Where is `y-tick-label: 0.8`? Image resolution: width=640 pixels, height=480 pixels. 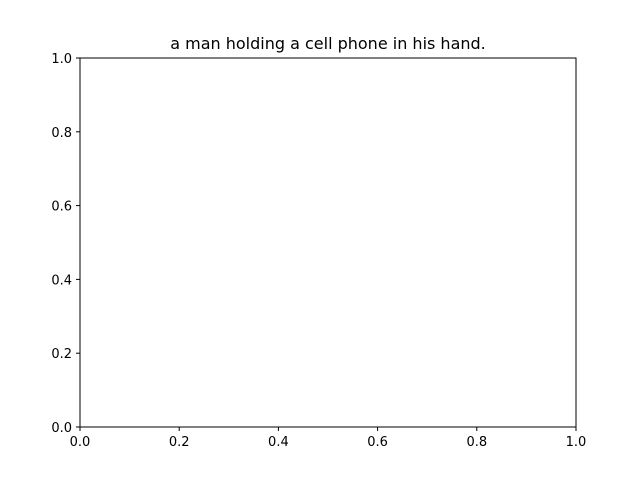 y-tick-label: 0.8 is located at coordinates (61, 133).